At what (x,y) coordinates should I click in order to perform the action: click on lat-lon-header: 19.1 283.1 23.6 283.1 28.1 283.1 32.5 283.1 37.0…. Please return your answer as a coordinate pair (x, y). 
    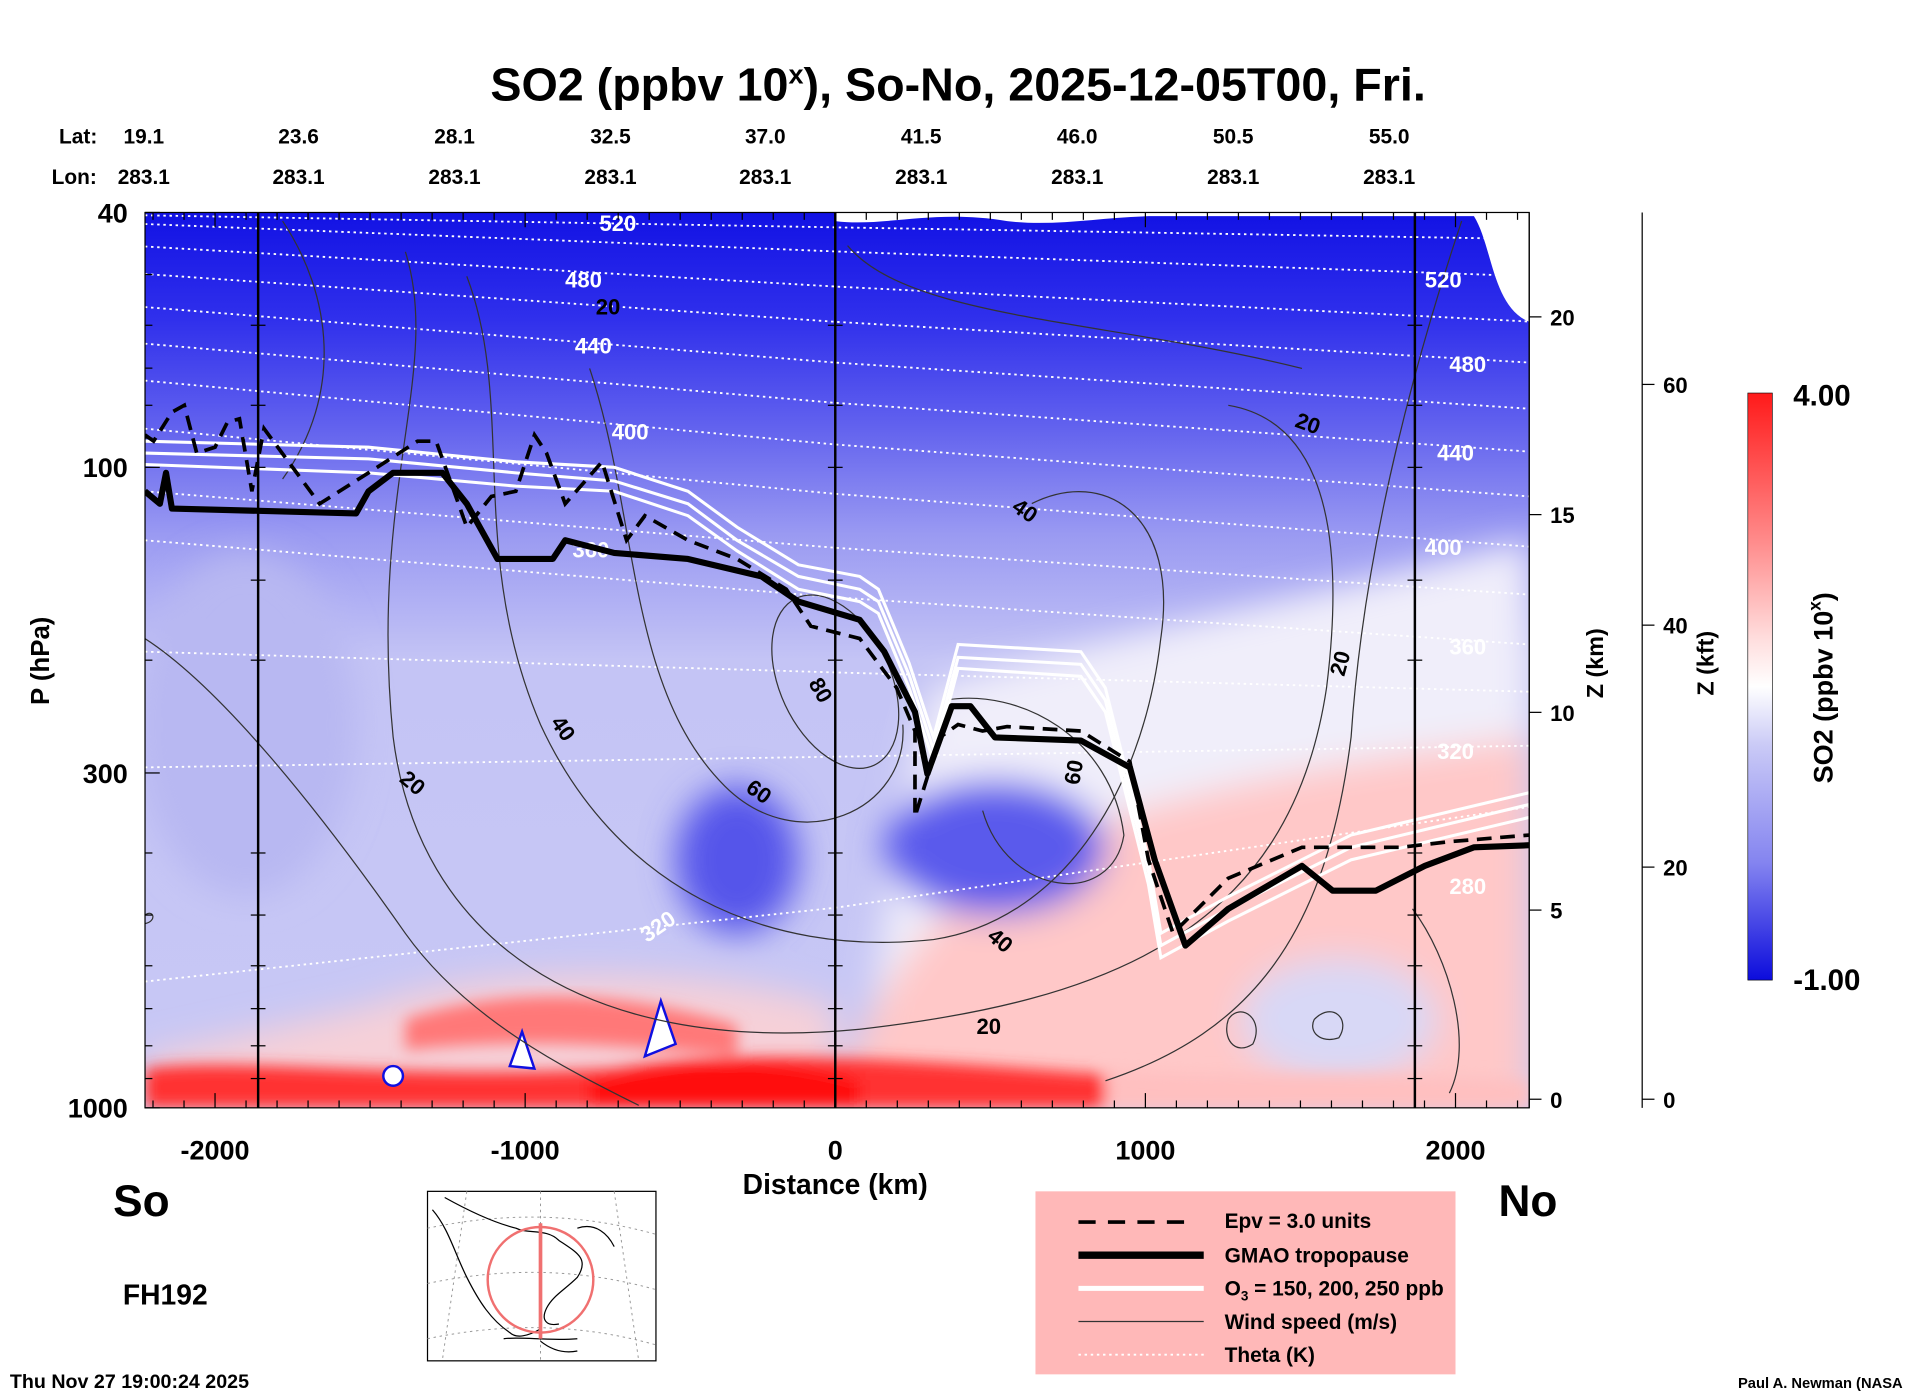
    Looking at the image, I should click on (767, 158).